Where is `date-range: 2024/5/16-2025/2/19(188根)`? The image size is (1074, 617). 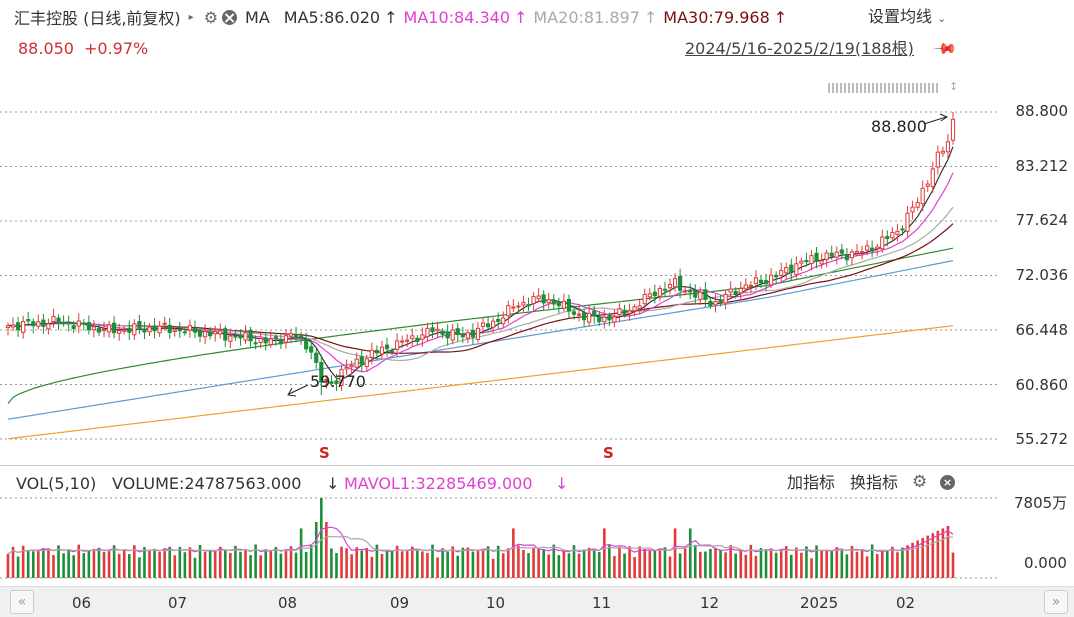
date-range: 2024/5/16-2025/2/19(188根) is located at coordinates (799, 48).